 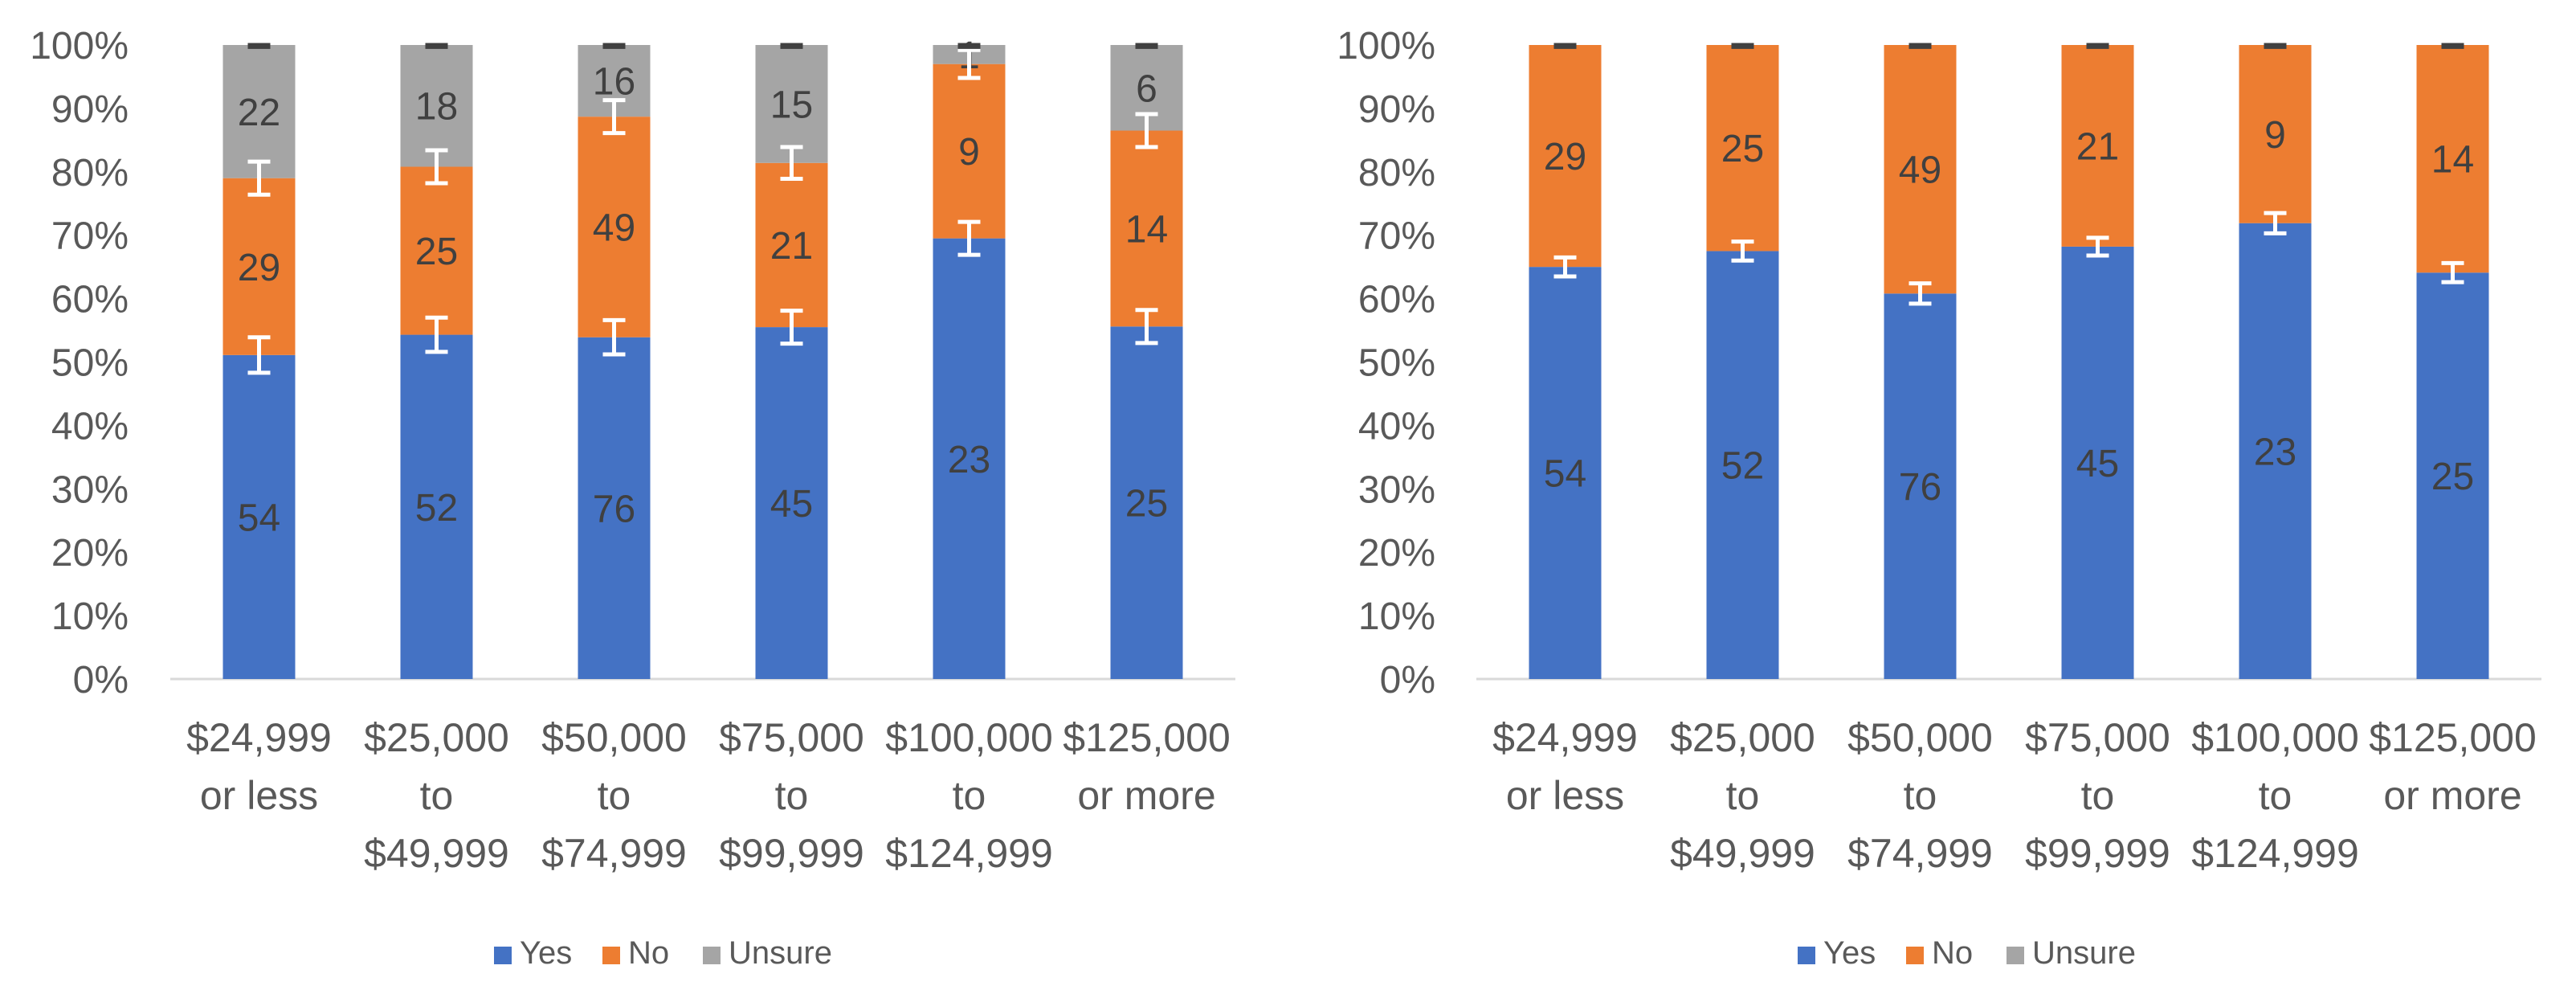 I want to click on y-tick-label: 20%, so click(x=1396, y=553).